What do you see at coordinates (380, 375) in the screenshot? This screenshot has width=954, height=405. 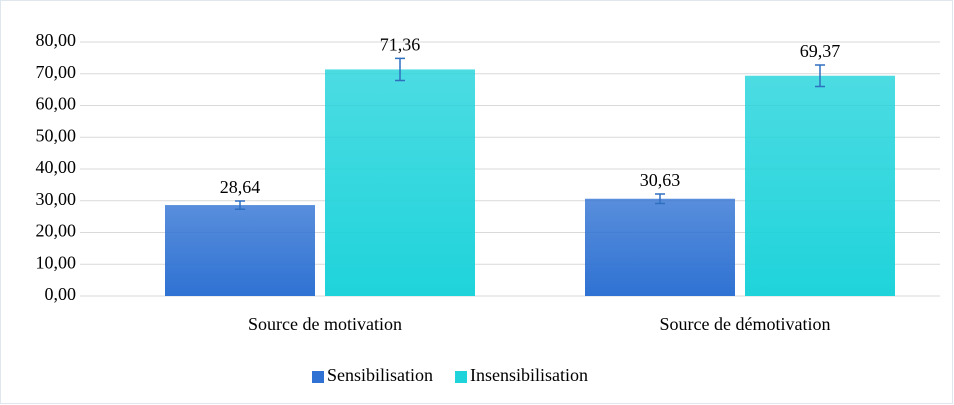 I see `legend-label: Sensibilisation` at bounding box center [380, 375].